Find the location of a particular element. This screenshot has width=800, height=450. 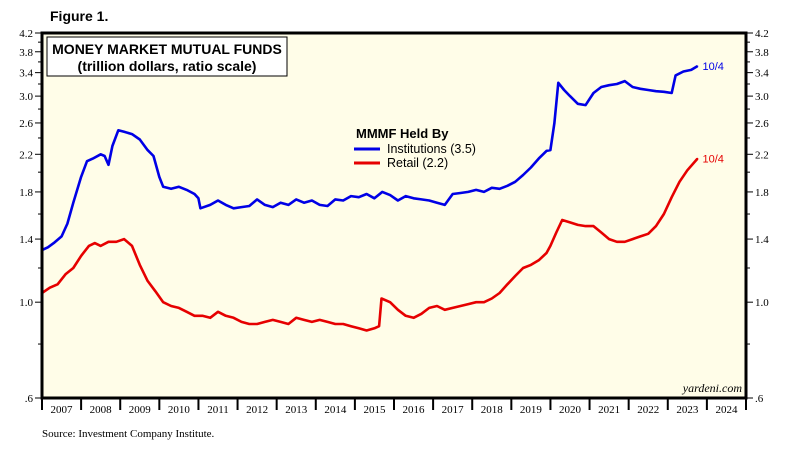

x-tick-label: 2014 is located at coordinates (335, 410).